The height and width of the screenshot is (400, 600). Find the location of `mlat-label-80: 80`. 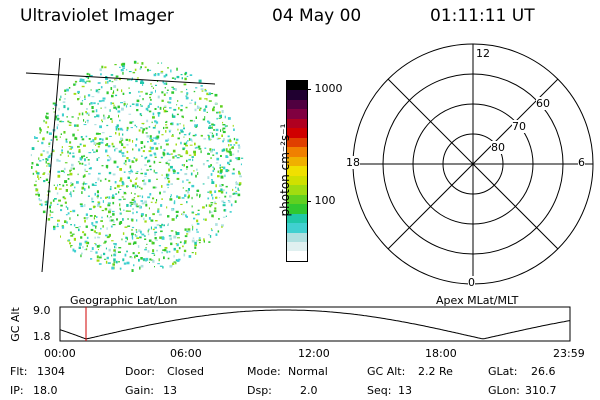

mlat-label-80: 80 is located at coordinates (498, 147).